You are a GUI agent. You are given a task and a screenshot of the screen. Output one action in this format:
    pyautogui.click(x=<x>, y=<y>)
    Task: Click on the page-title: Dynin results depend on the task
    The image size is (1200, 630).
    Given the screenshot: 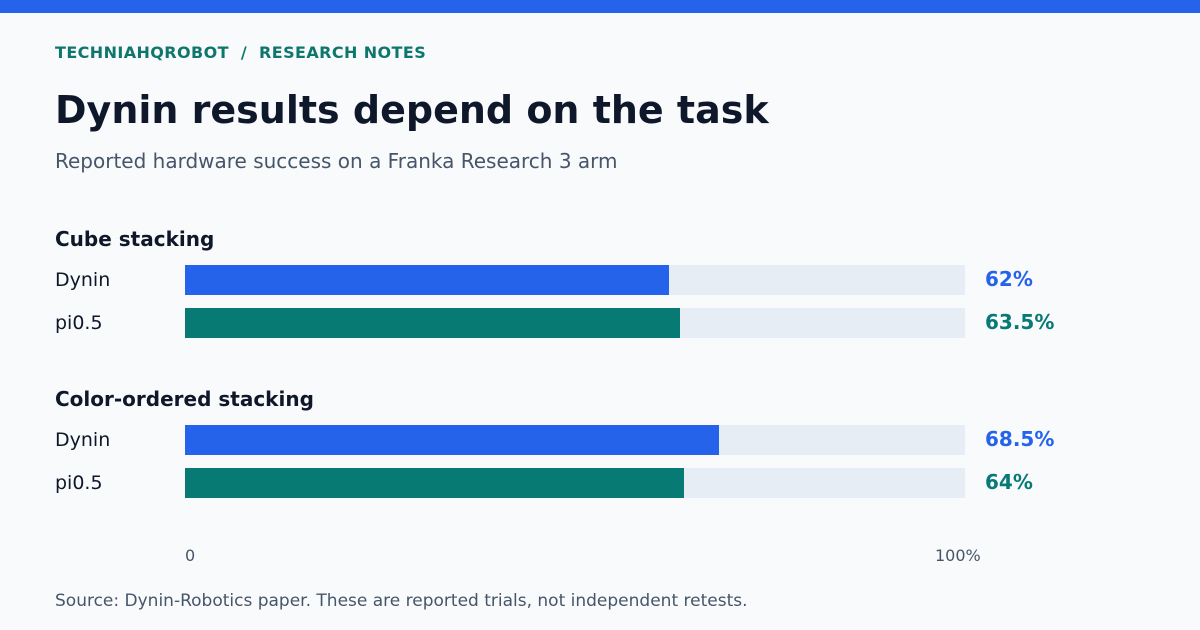 What is the action you would take?
    pyautogui.click(x=412, y=110)
    